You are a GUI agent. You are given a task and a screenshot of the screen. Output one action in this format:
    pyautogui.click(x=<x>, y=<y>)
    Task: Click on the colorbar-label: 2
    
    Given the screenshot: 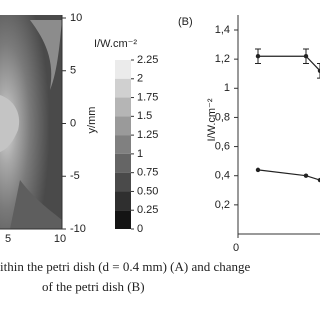 What is the action you would take?
    pyautogui.click(x=140, y=79)
    